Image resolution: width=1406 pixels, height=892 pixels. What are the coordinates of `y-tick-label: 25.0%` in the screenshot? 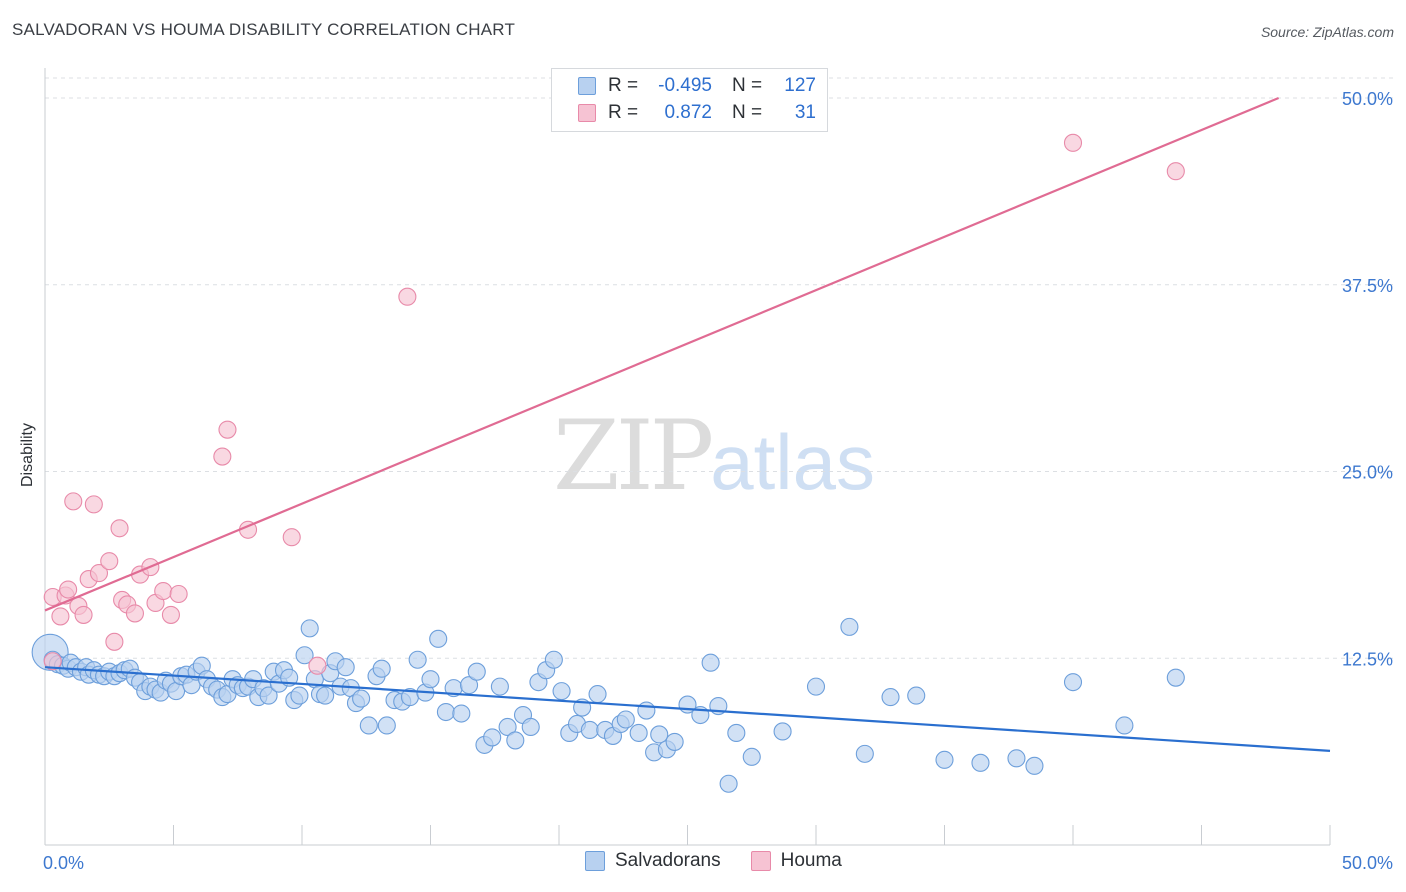 It's located at (1367, 473).